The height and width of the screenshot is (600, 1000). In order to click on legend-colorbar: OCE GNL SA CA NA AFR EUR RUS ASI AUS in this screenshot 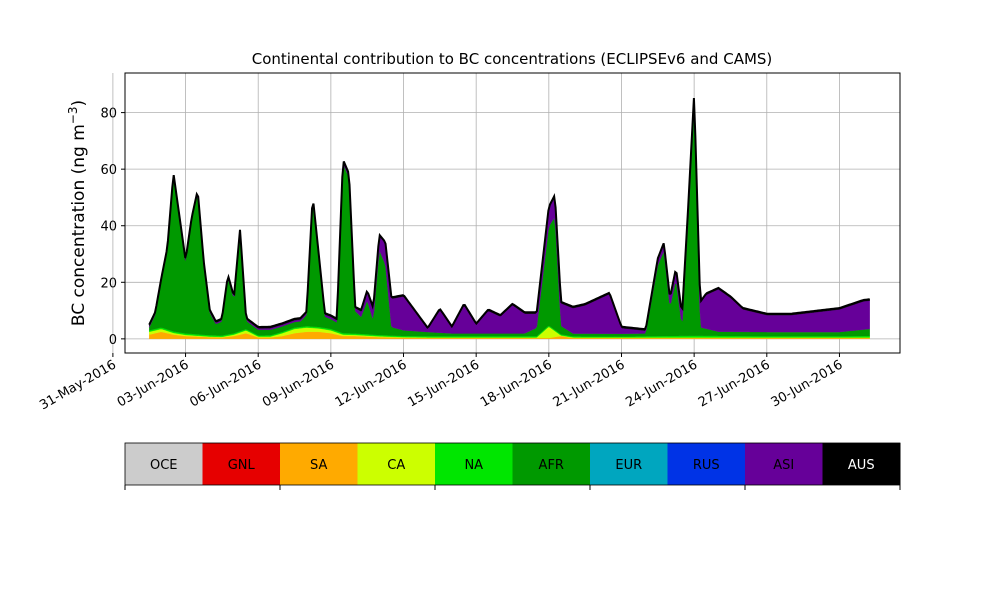, I will do `click(512, 466)`.